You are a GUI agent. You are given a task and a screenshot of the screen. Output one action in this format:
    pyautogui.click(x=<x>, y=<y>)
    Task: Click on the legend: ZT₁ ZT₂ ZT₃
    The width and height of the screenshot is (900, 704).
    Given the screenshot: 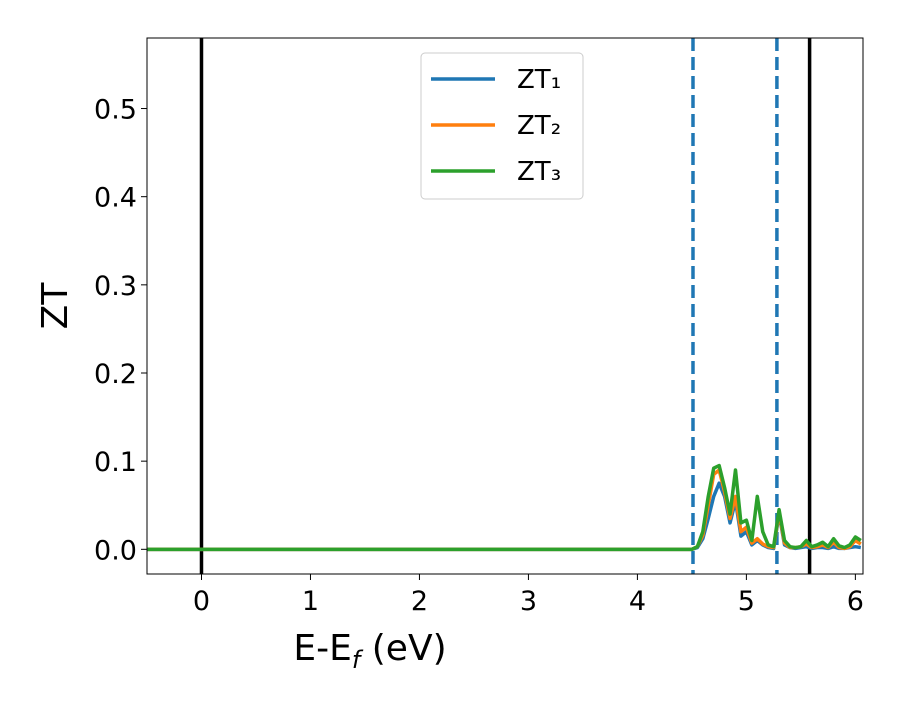 What is the action you would take?
    pyautogui.click(x=502, y=126)
    